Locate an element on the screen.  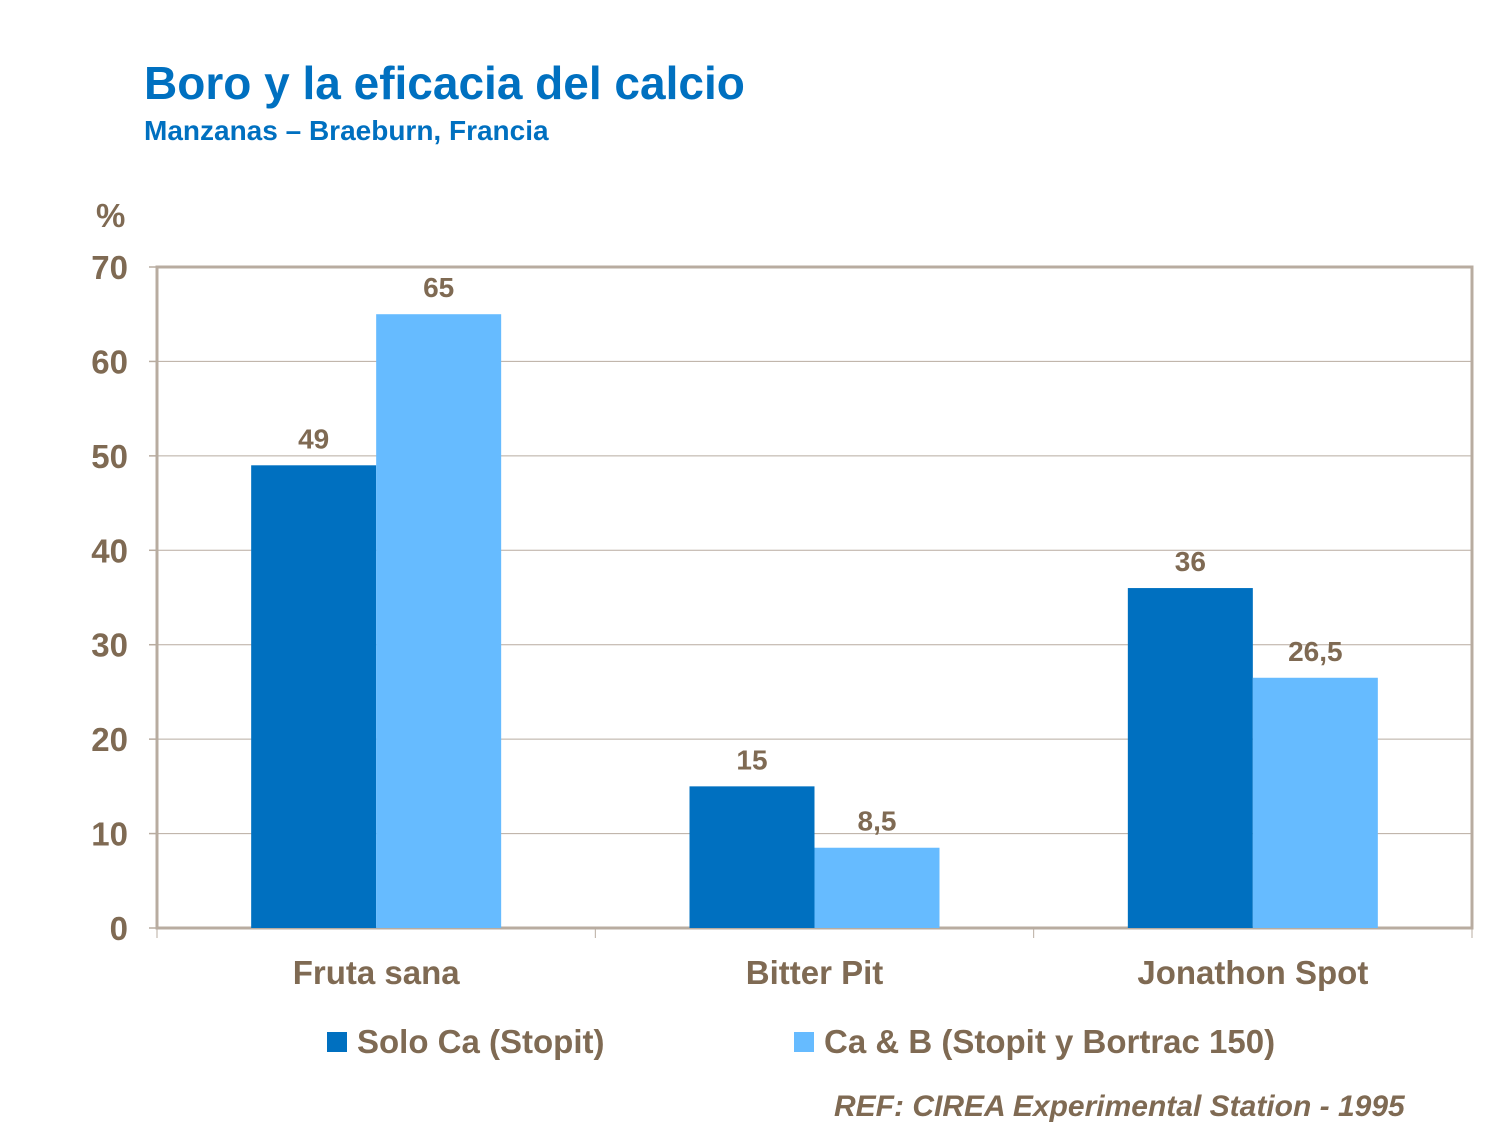
y-tick-label: 40 is located at coordinates (109, 550).